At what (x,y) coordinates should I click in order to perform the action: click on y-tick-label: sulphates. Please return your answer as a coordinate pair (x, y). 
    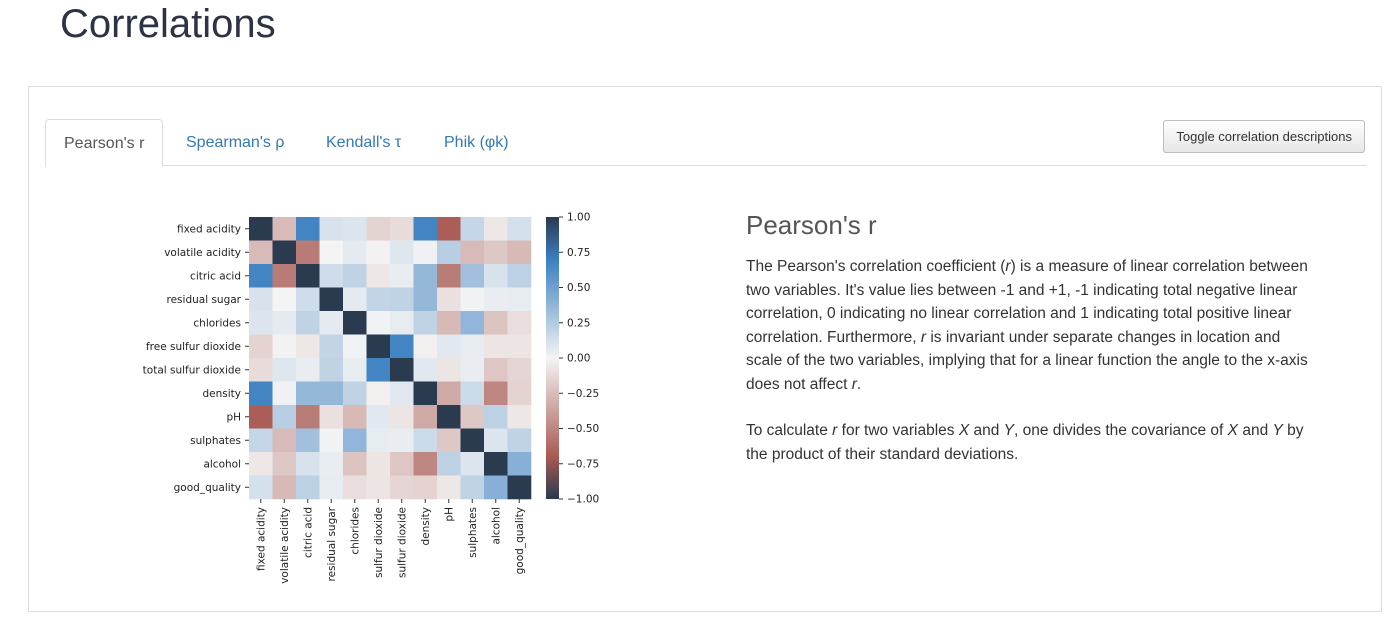
    Looking at the image, I should click on (215, 441).